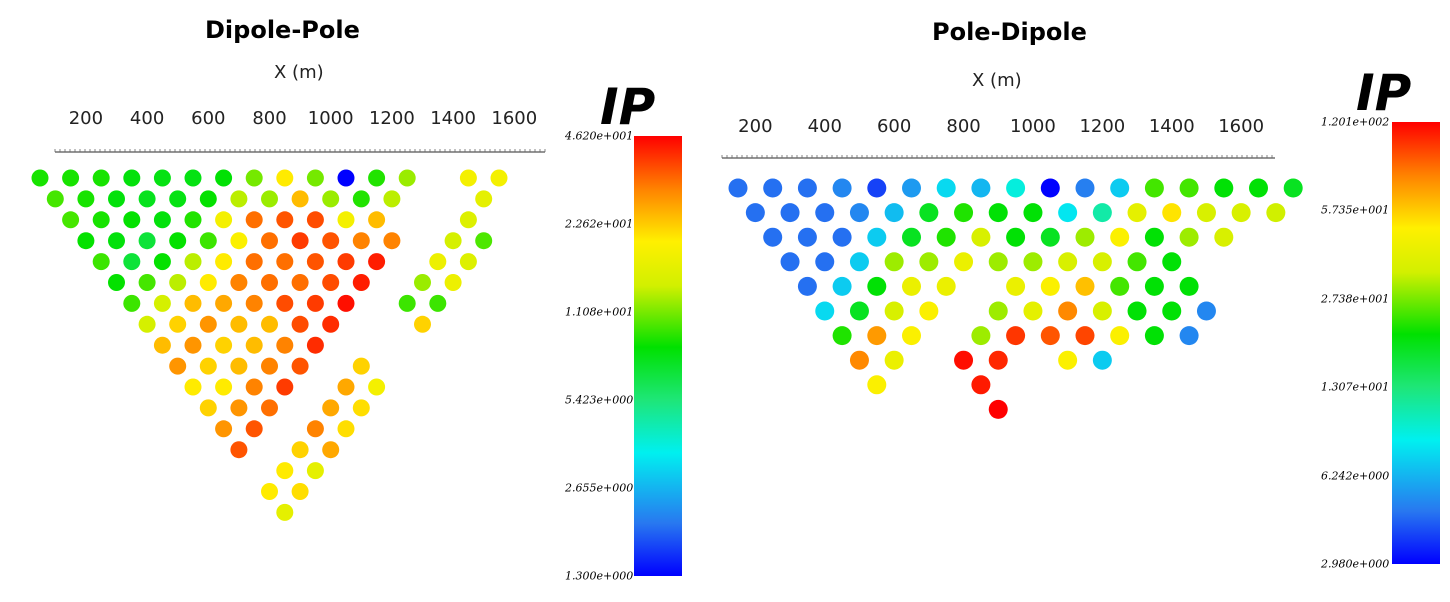 The image size is (1450, 602). What do you see at coordinates (1384, 93) in the screenshot?
I see `right-colorbar-title: IP` at bounding box center [1384, 93].